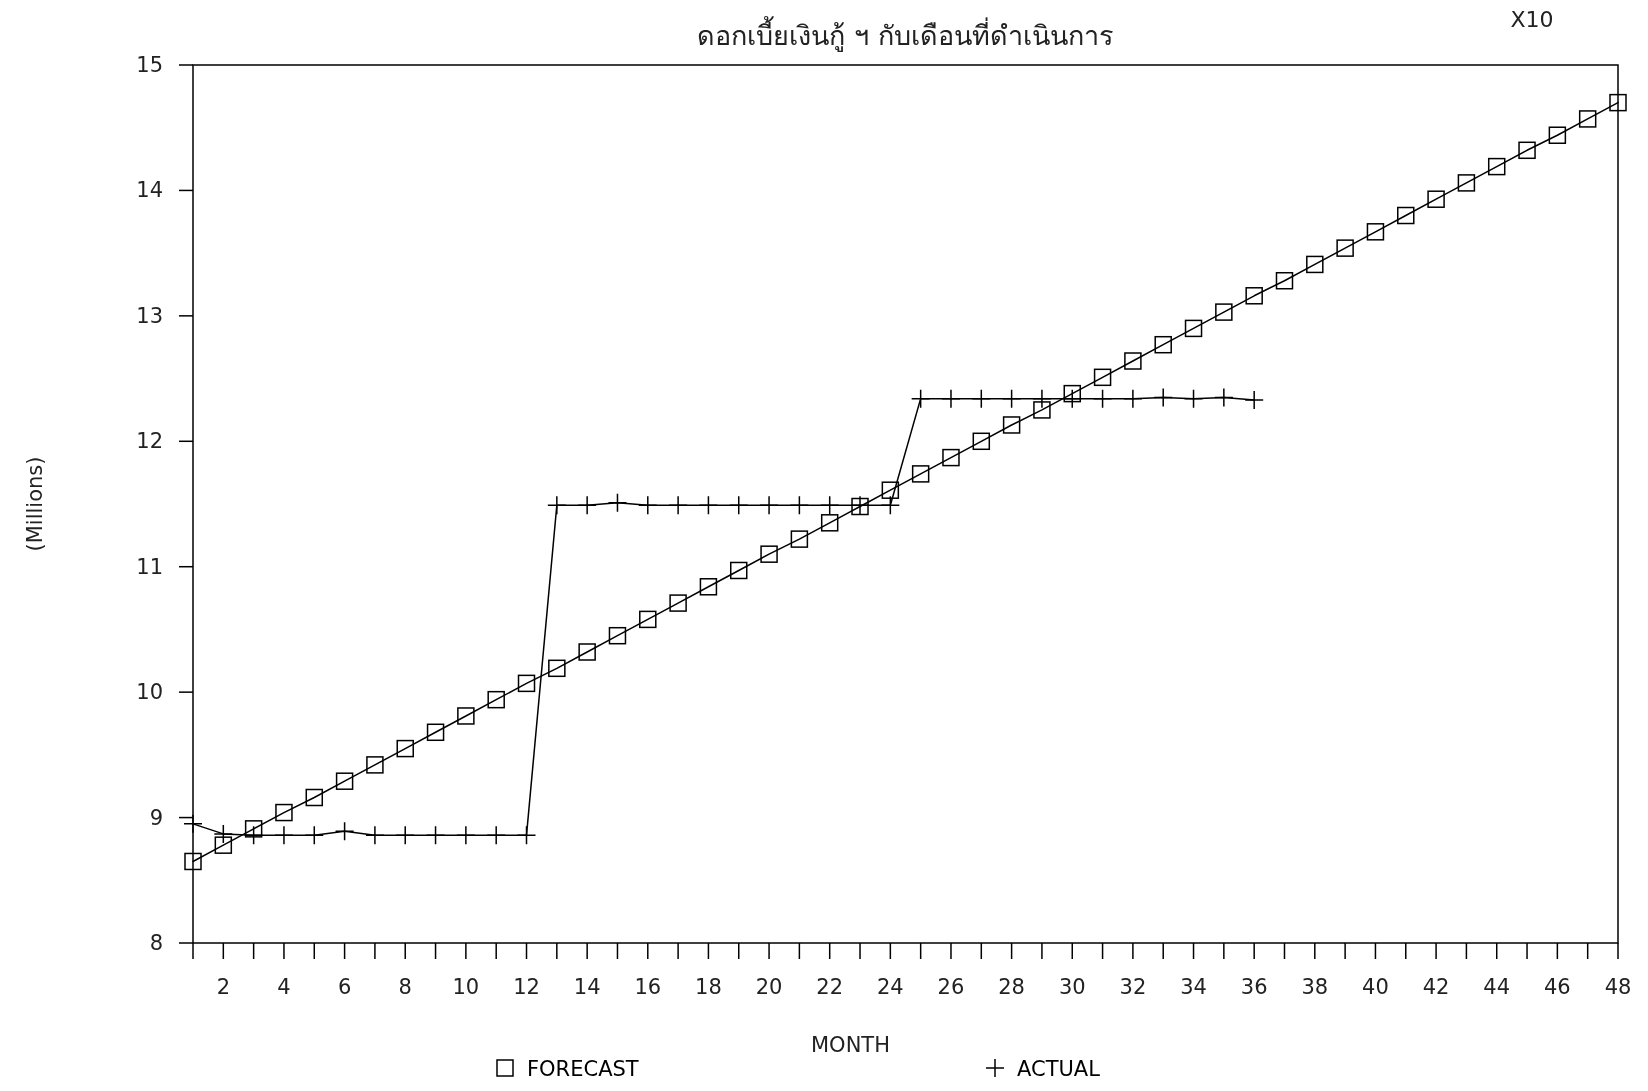  I want to click on text: X10, so click(1532, 19).